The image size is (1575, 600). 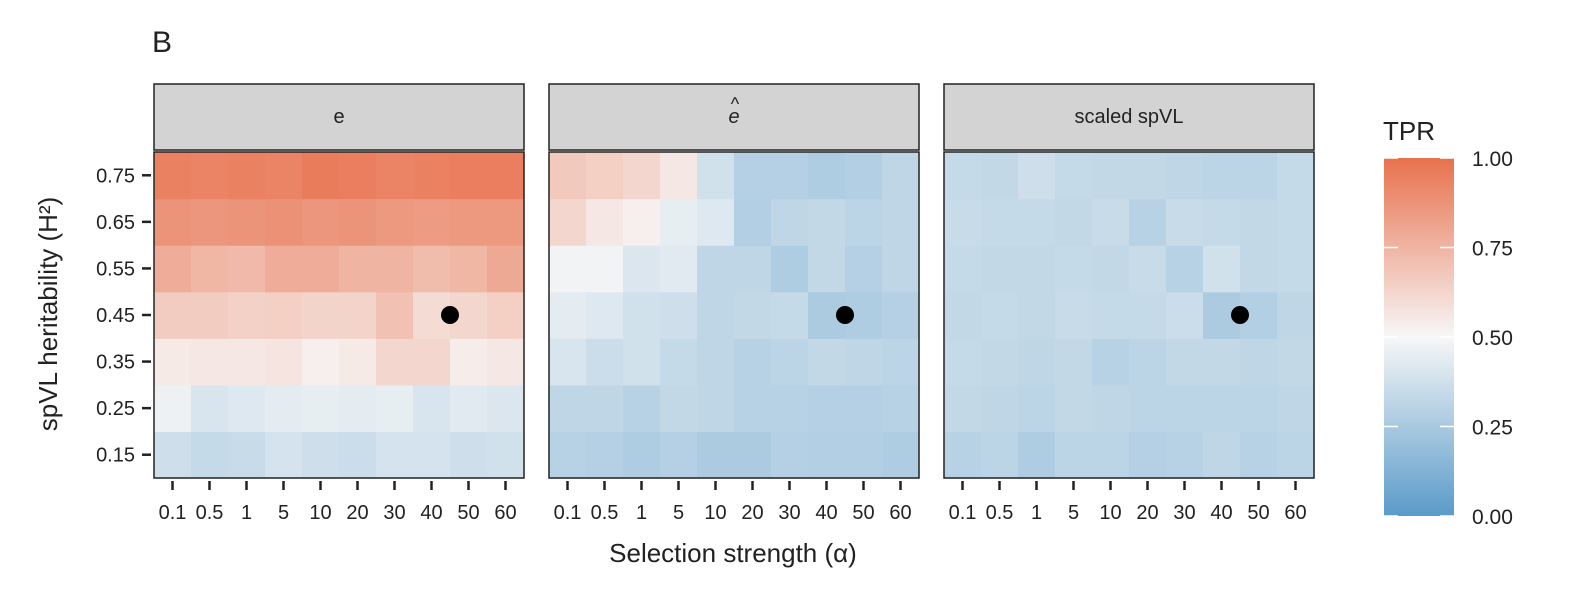 I want to click on legend-tick-label: 0.75, so click(x=1492, y=249).